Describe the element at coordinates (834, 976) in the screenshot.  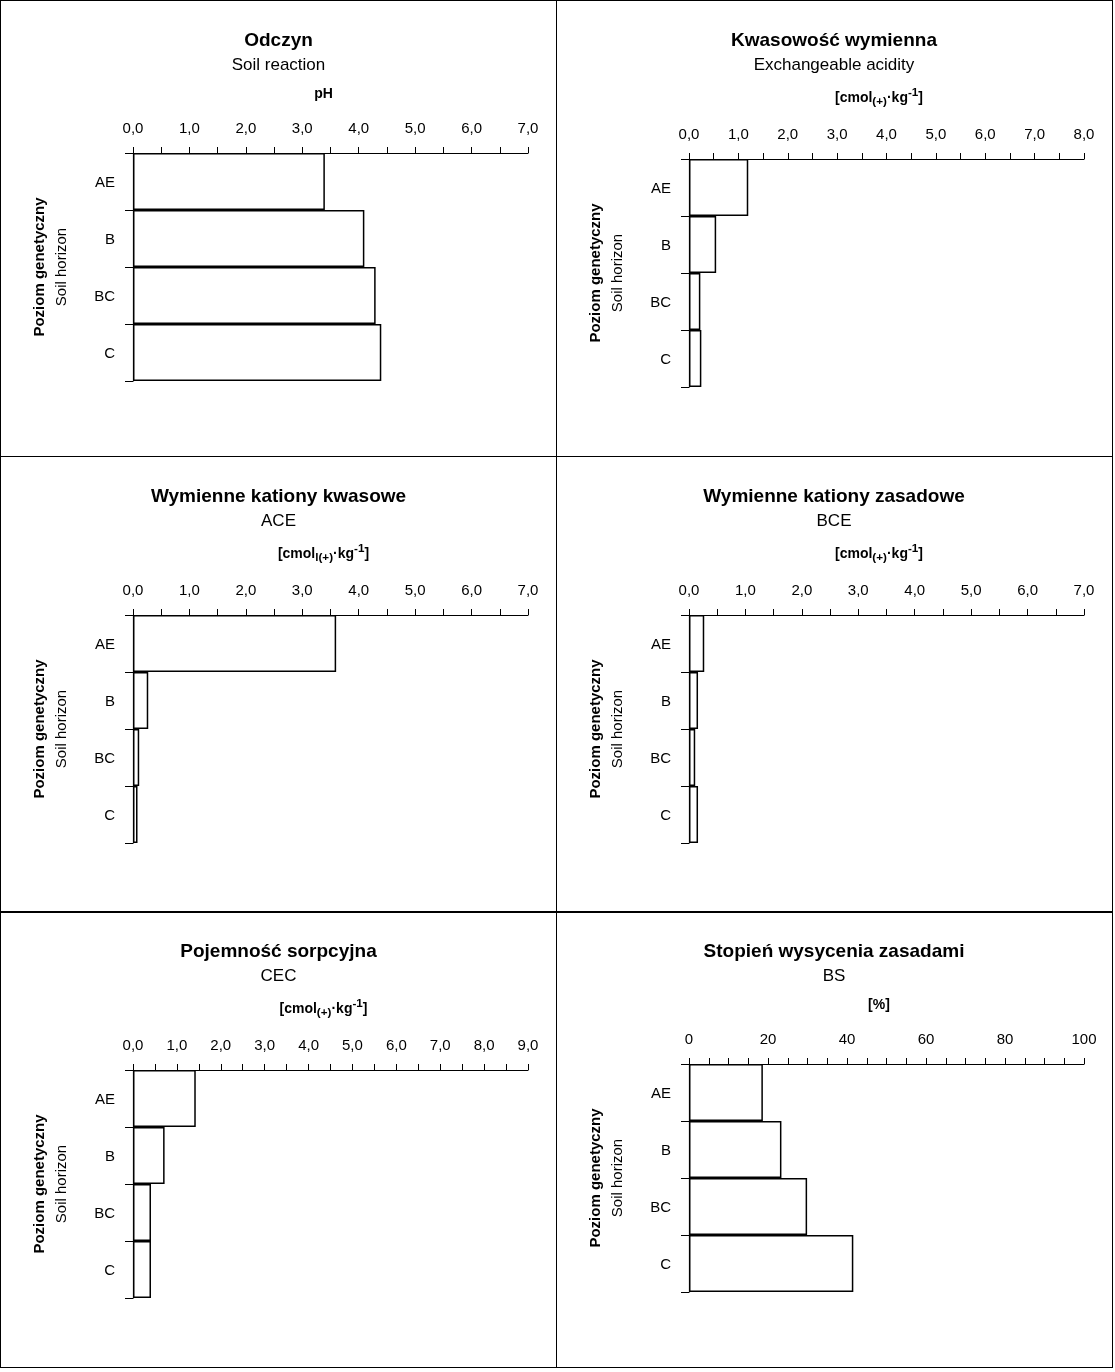
I see `chart-subtitle: BS` at that location.